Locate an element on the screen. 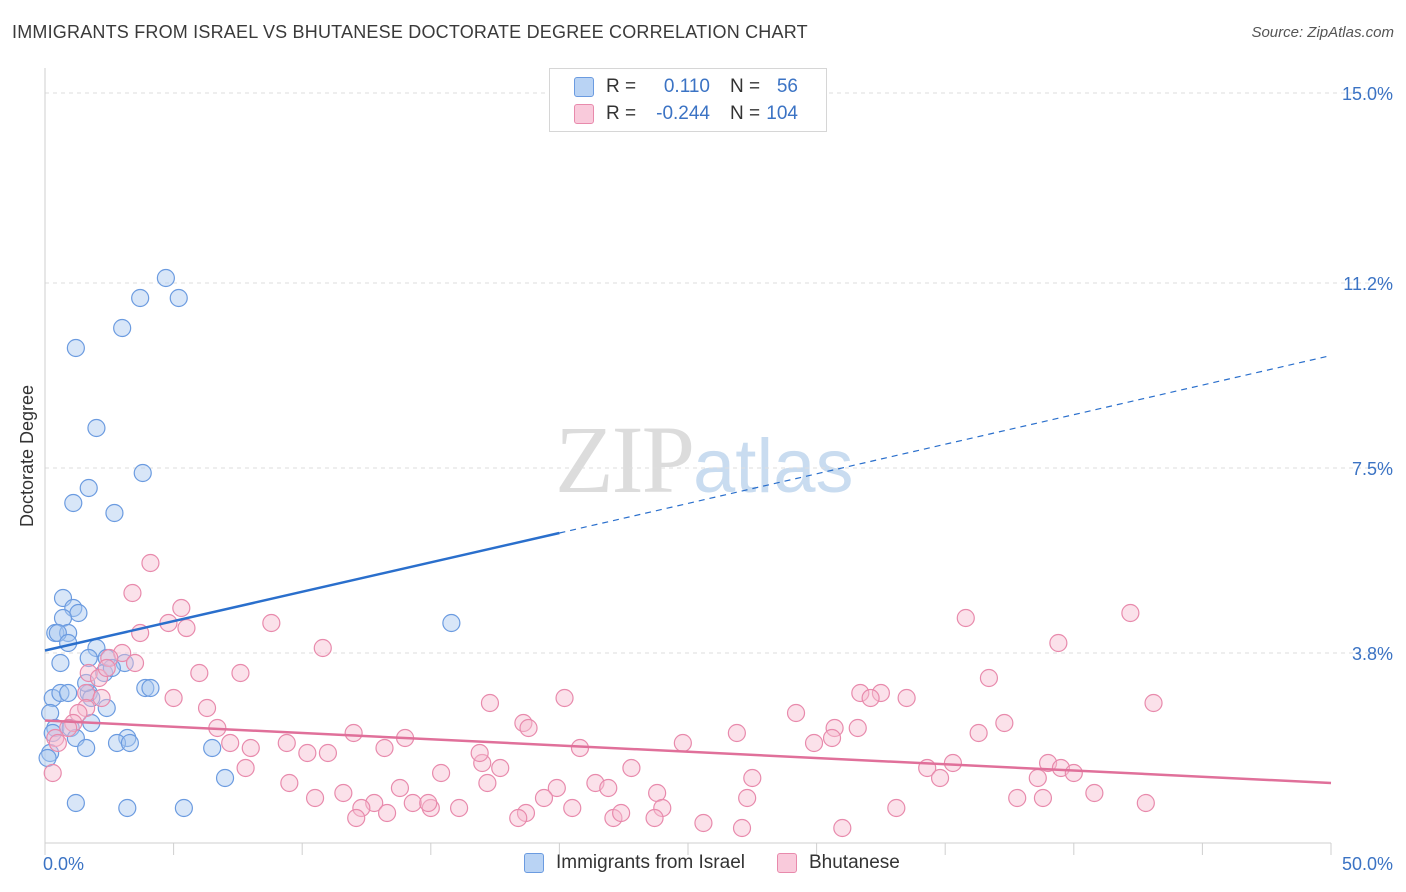 This screenshot has height=892, width=1406. legend-item-israel: Immigrants from Israel is located at coordinates (634, 863).